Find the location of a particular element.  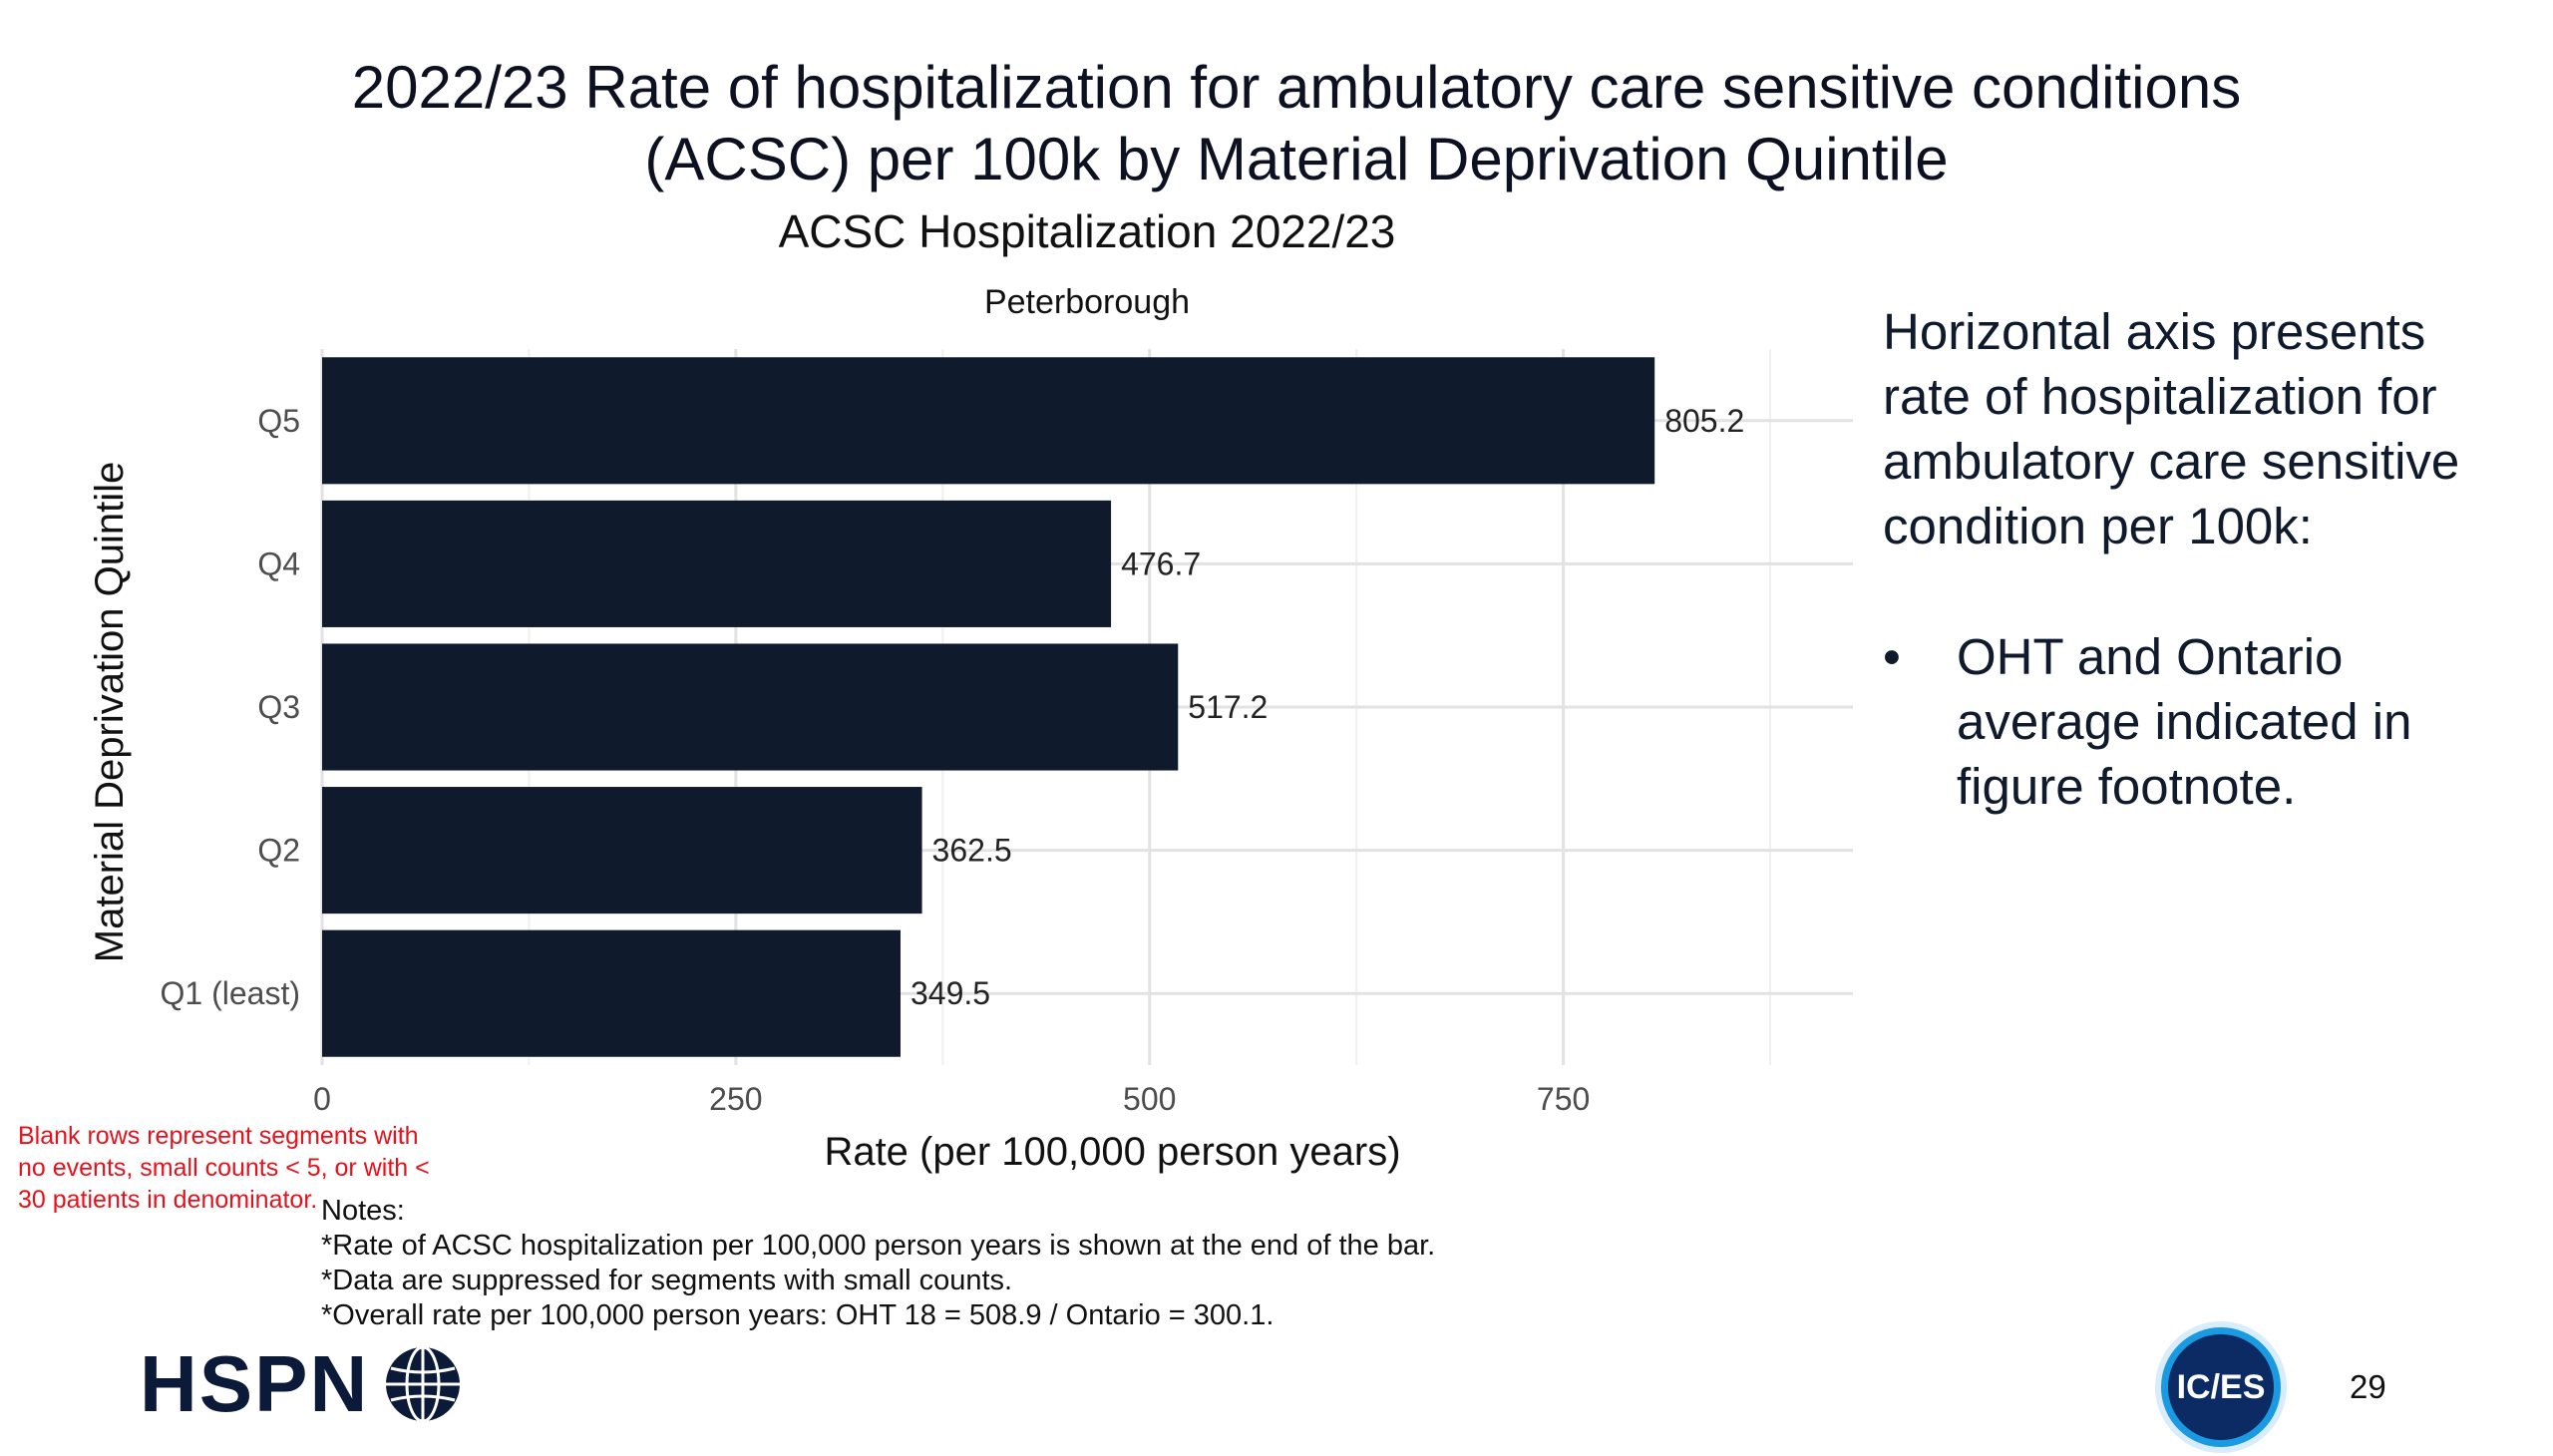

chart-subtitle: Peterborough is located at coordinates (1087, 302).